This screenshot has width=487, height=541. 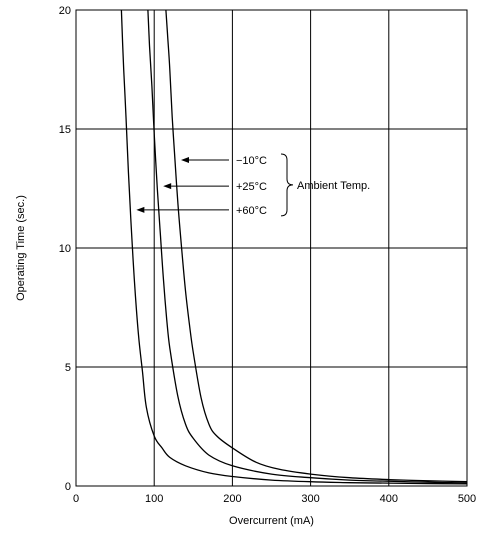 I want to click on y-tick-label: 15, so click(x=65, y=130).